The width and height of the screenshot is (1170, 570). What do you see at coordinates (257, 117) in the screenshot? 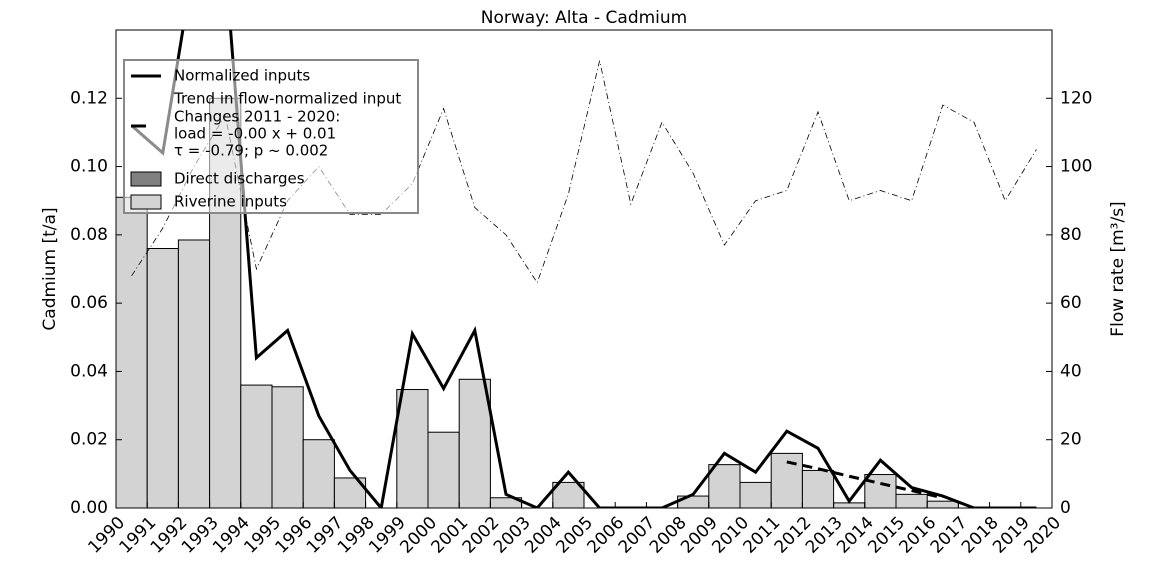
I see `trend-annotation: Changes 2011 - 2020:` at bounding box center [257, 117].